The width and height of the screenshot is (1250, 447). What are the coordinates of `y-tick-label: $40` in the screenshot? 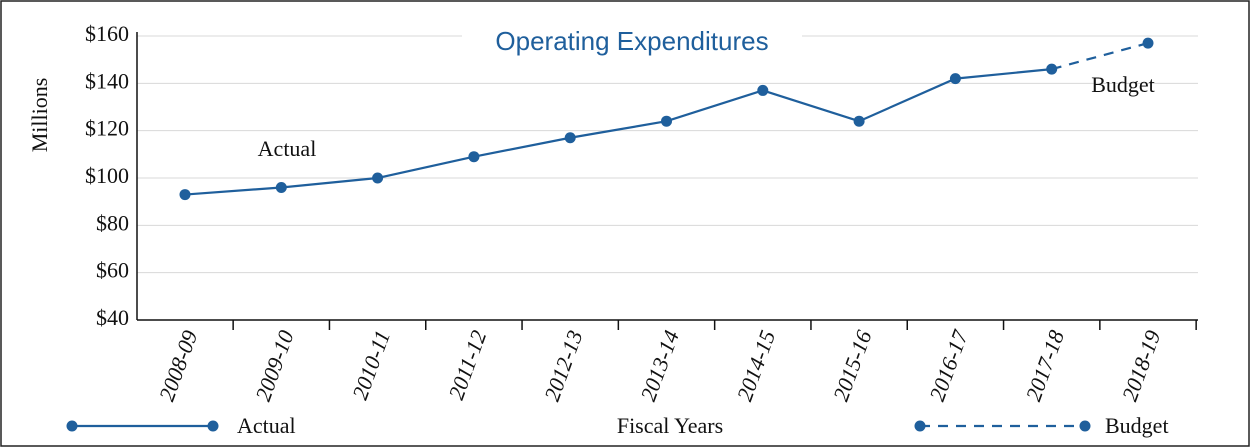 It's located at (112, 317).